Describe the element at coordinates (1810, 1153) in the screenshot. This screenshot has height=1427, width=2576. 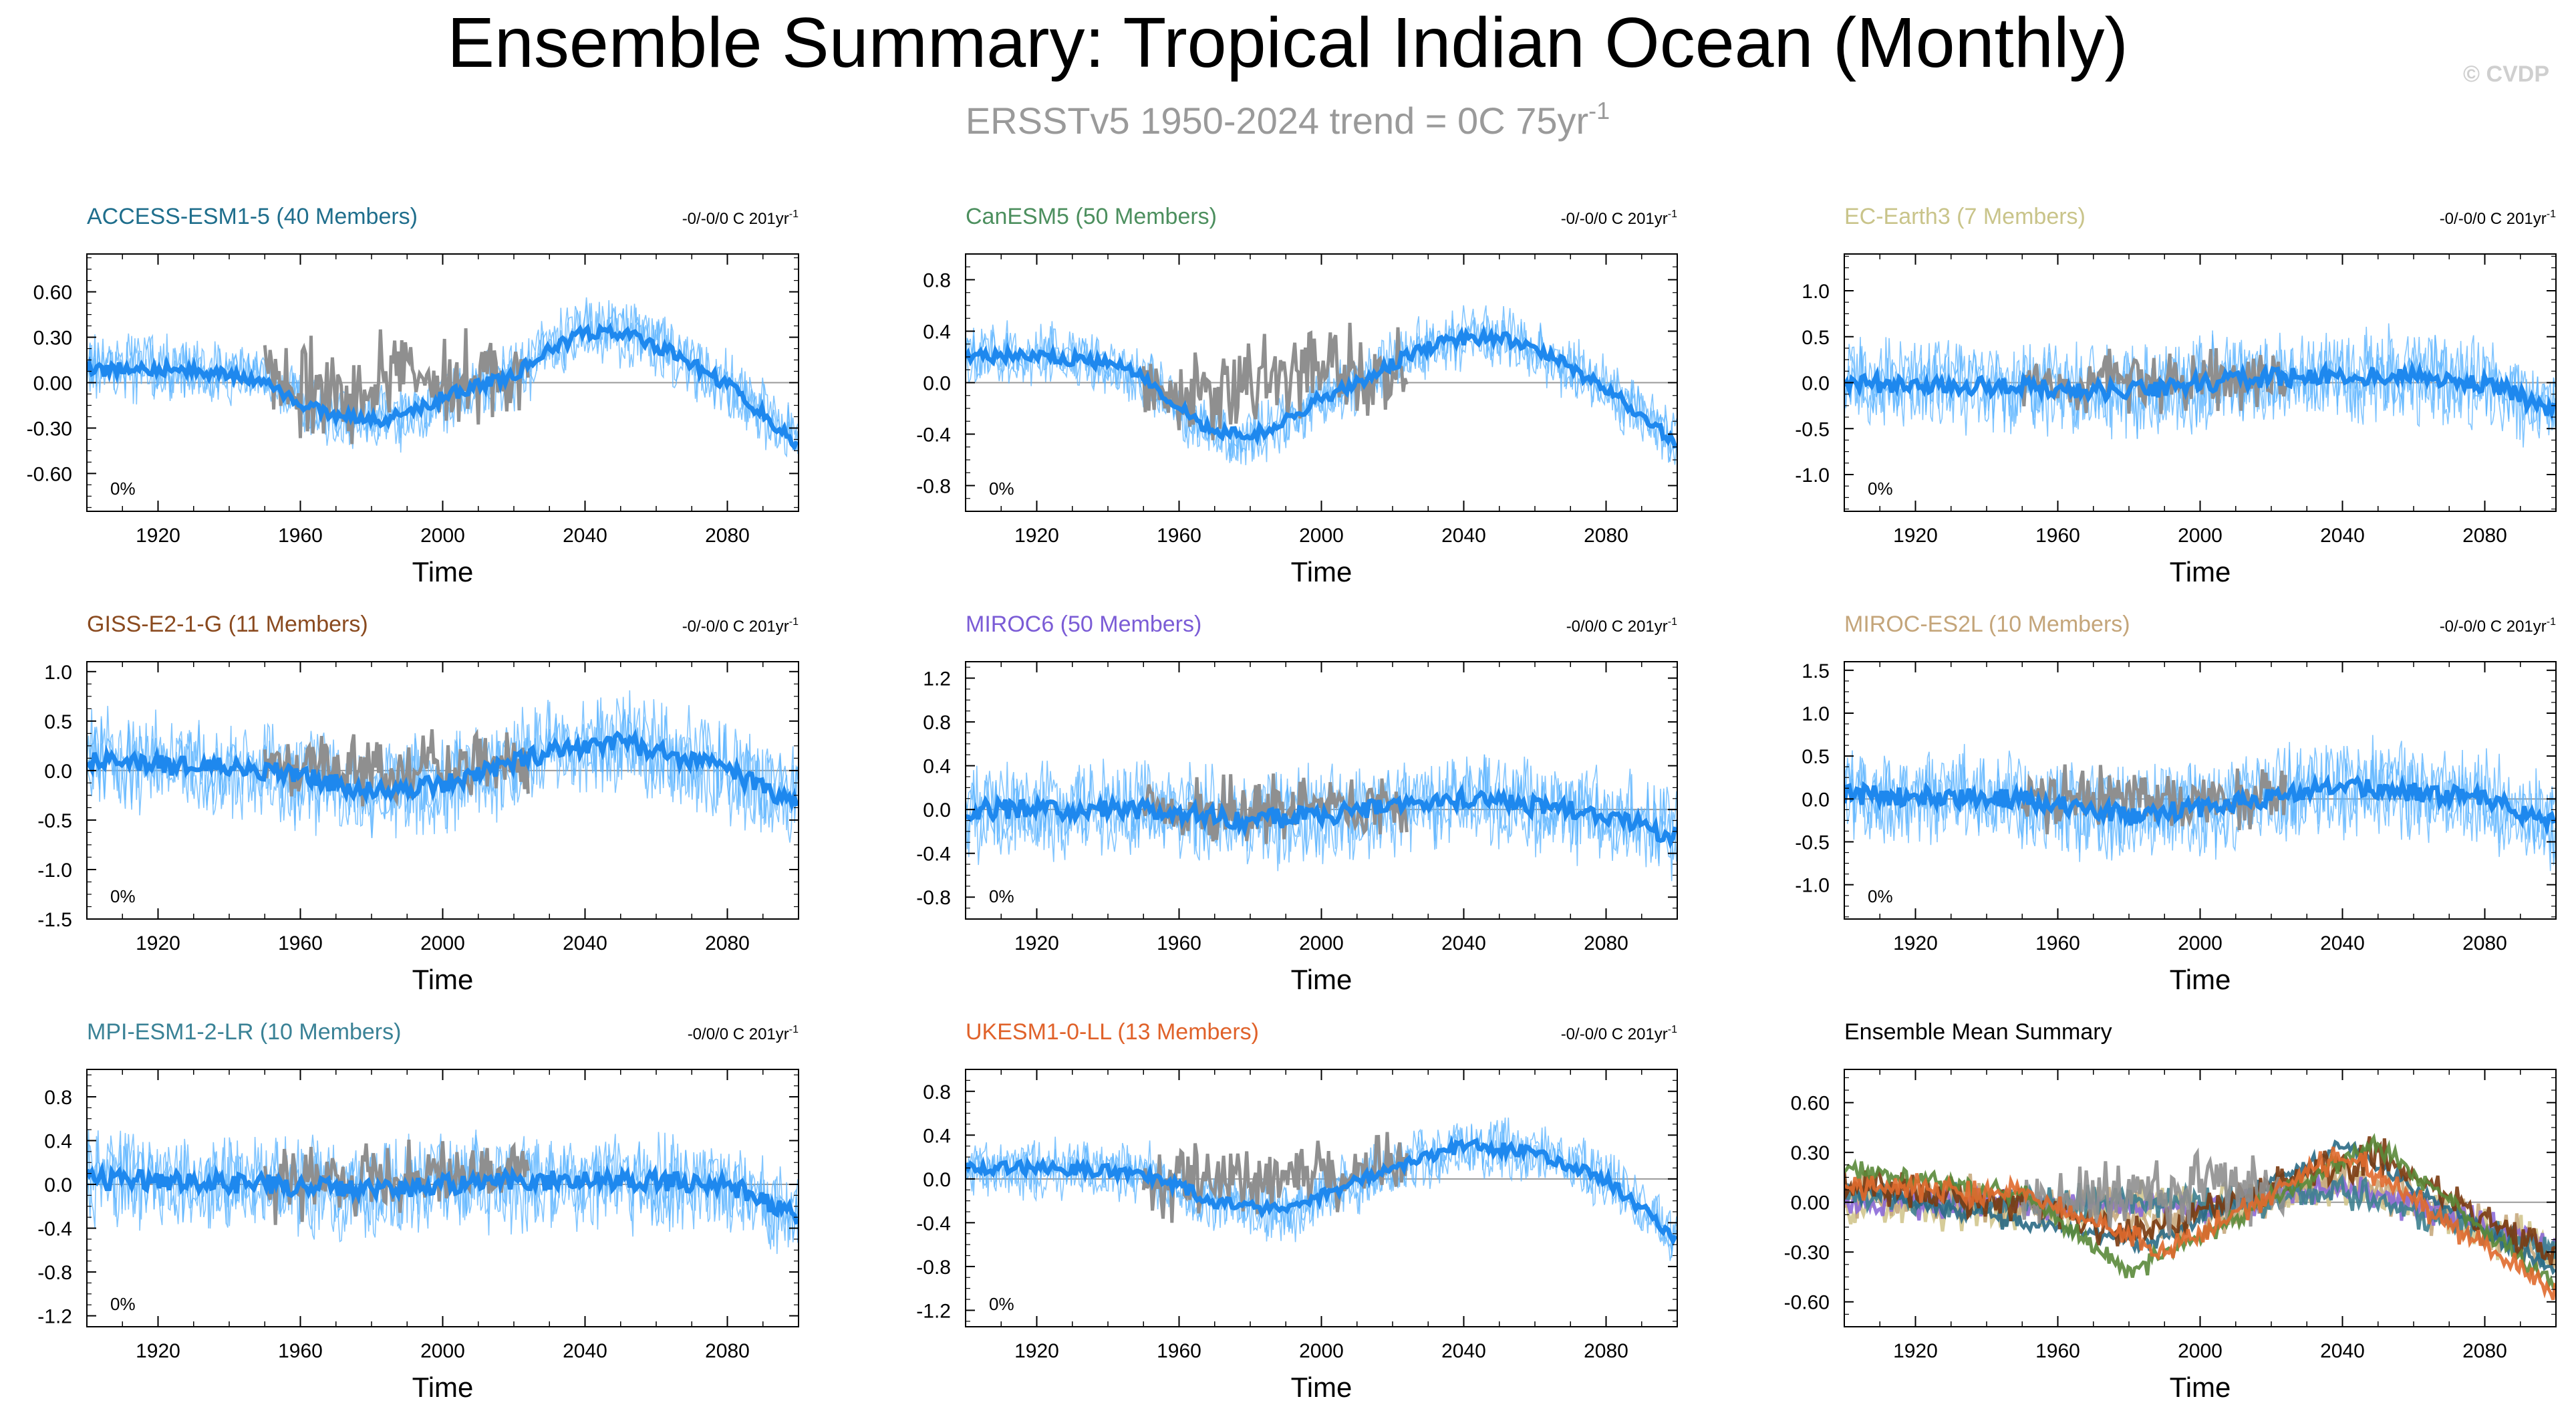
I see `y-tick-label: 0.30` at that location.